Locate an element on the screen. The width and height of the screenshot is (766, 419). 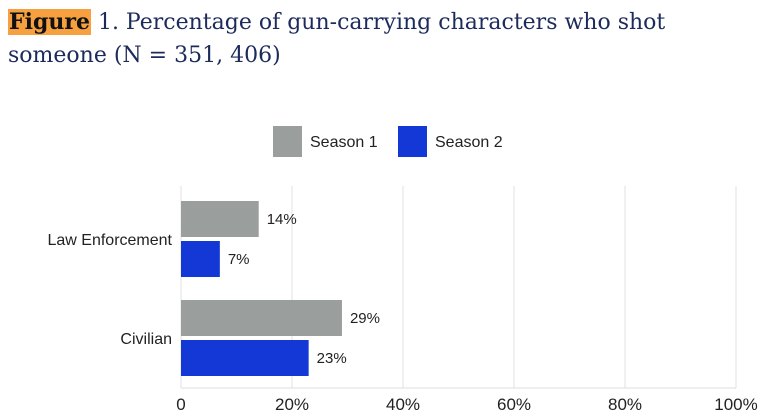
data-label: 14% is located at coordinates (282, 219).